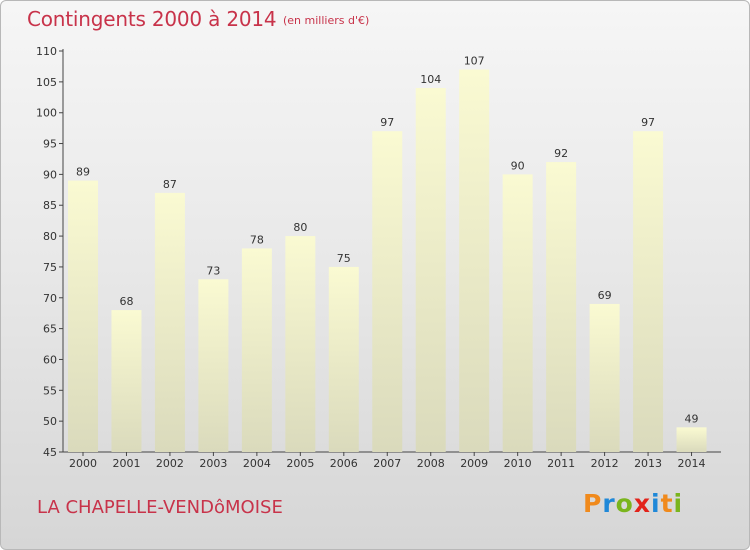 The image size is (750, 550). Describe the element at coordinates (648, 463) in the screenshot. I see `x-tick-label: 2013` at that location.